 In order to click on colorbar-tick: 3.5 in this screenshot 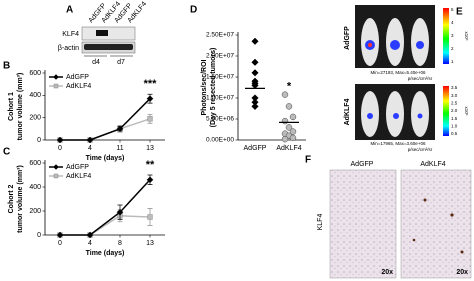, I will do `click(454, 87)`.